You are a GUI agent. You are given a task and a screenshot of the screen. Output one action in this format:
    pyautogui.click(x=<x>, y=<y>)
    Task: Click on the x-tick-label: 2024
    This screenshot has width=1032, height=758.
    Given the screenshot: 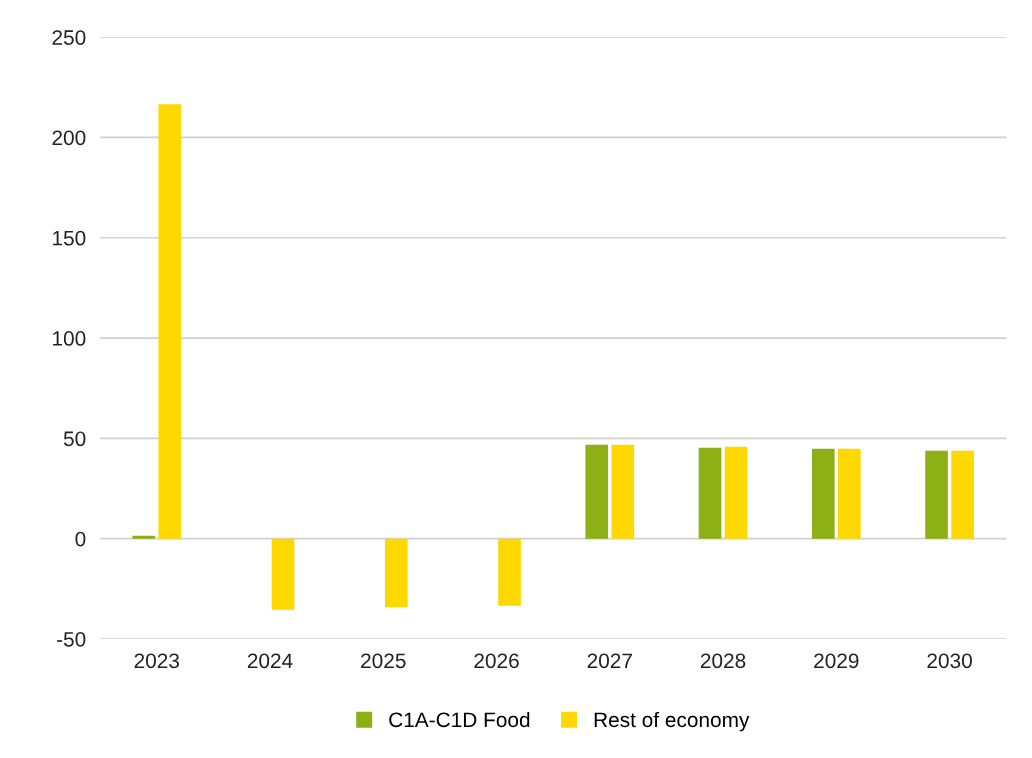 What is the action you would take?
    pyautogui.click(x=270, y=661)
    